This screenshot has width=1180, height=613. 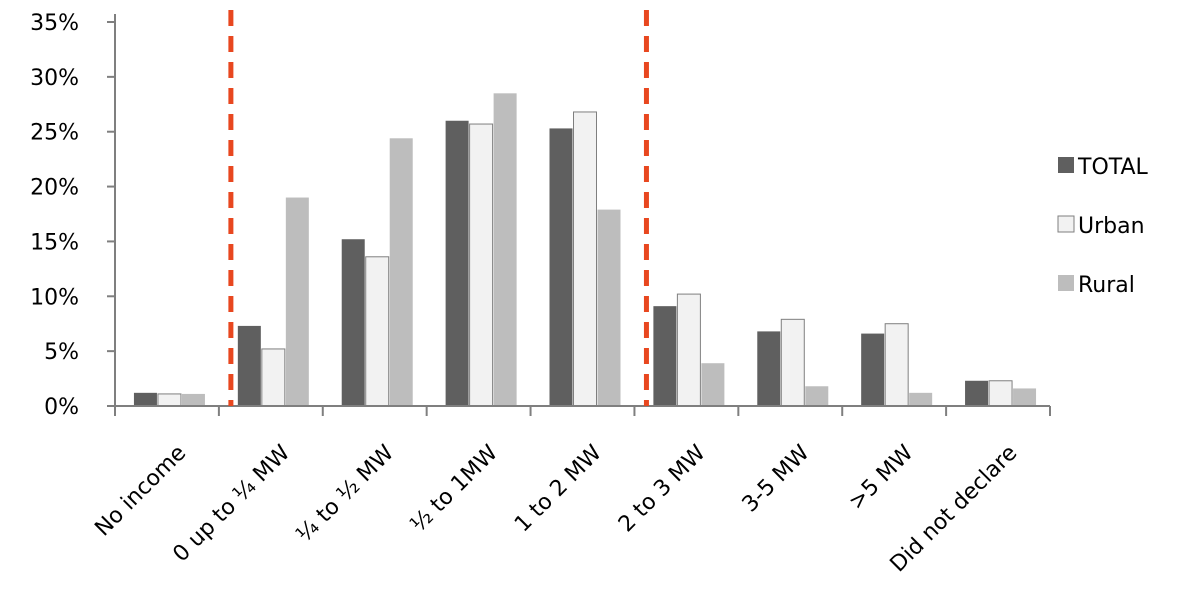 I want to click on y-tick-label: 30%, so click(x=54, y=78).